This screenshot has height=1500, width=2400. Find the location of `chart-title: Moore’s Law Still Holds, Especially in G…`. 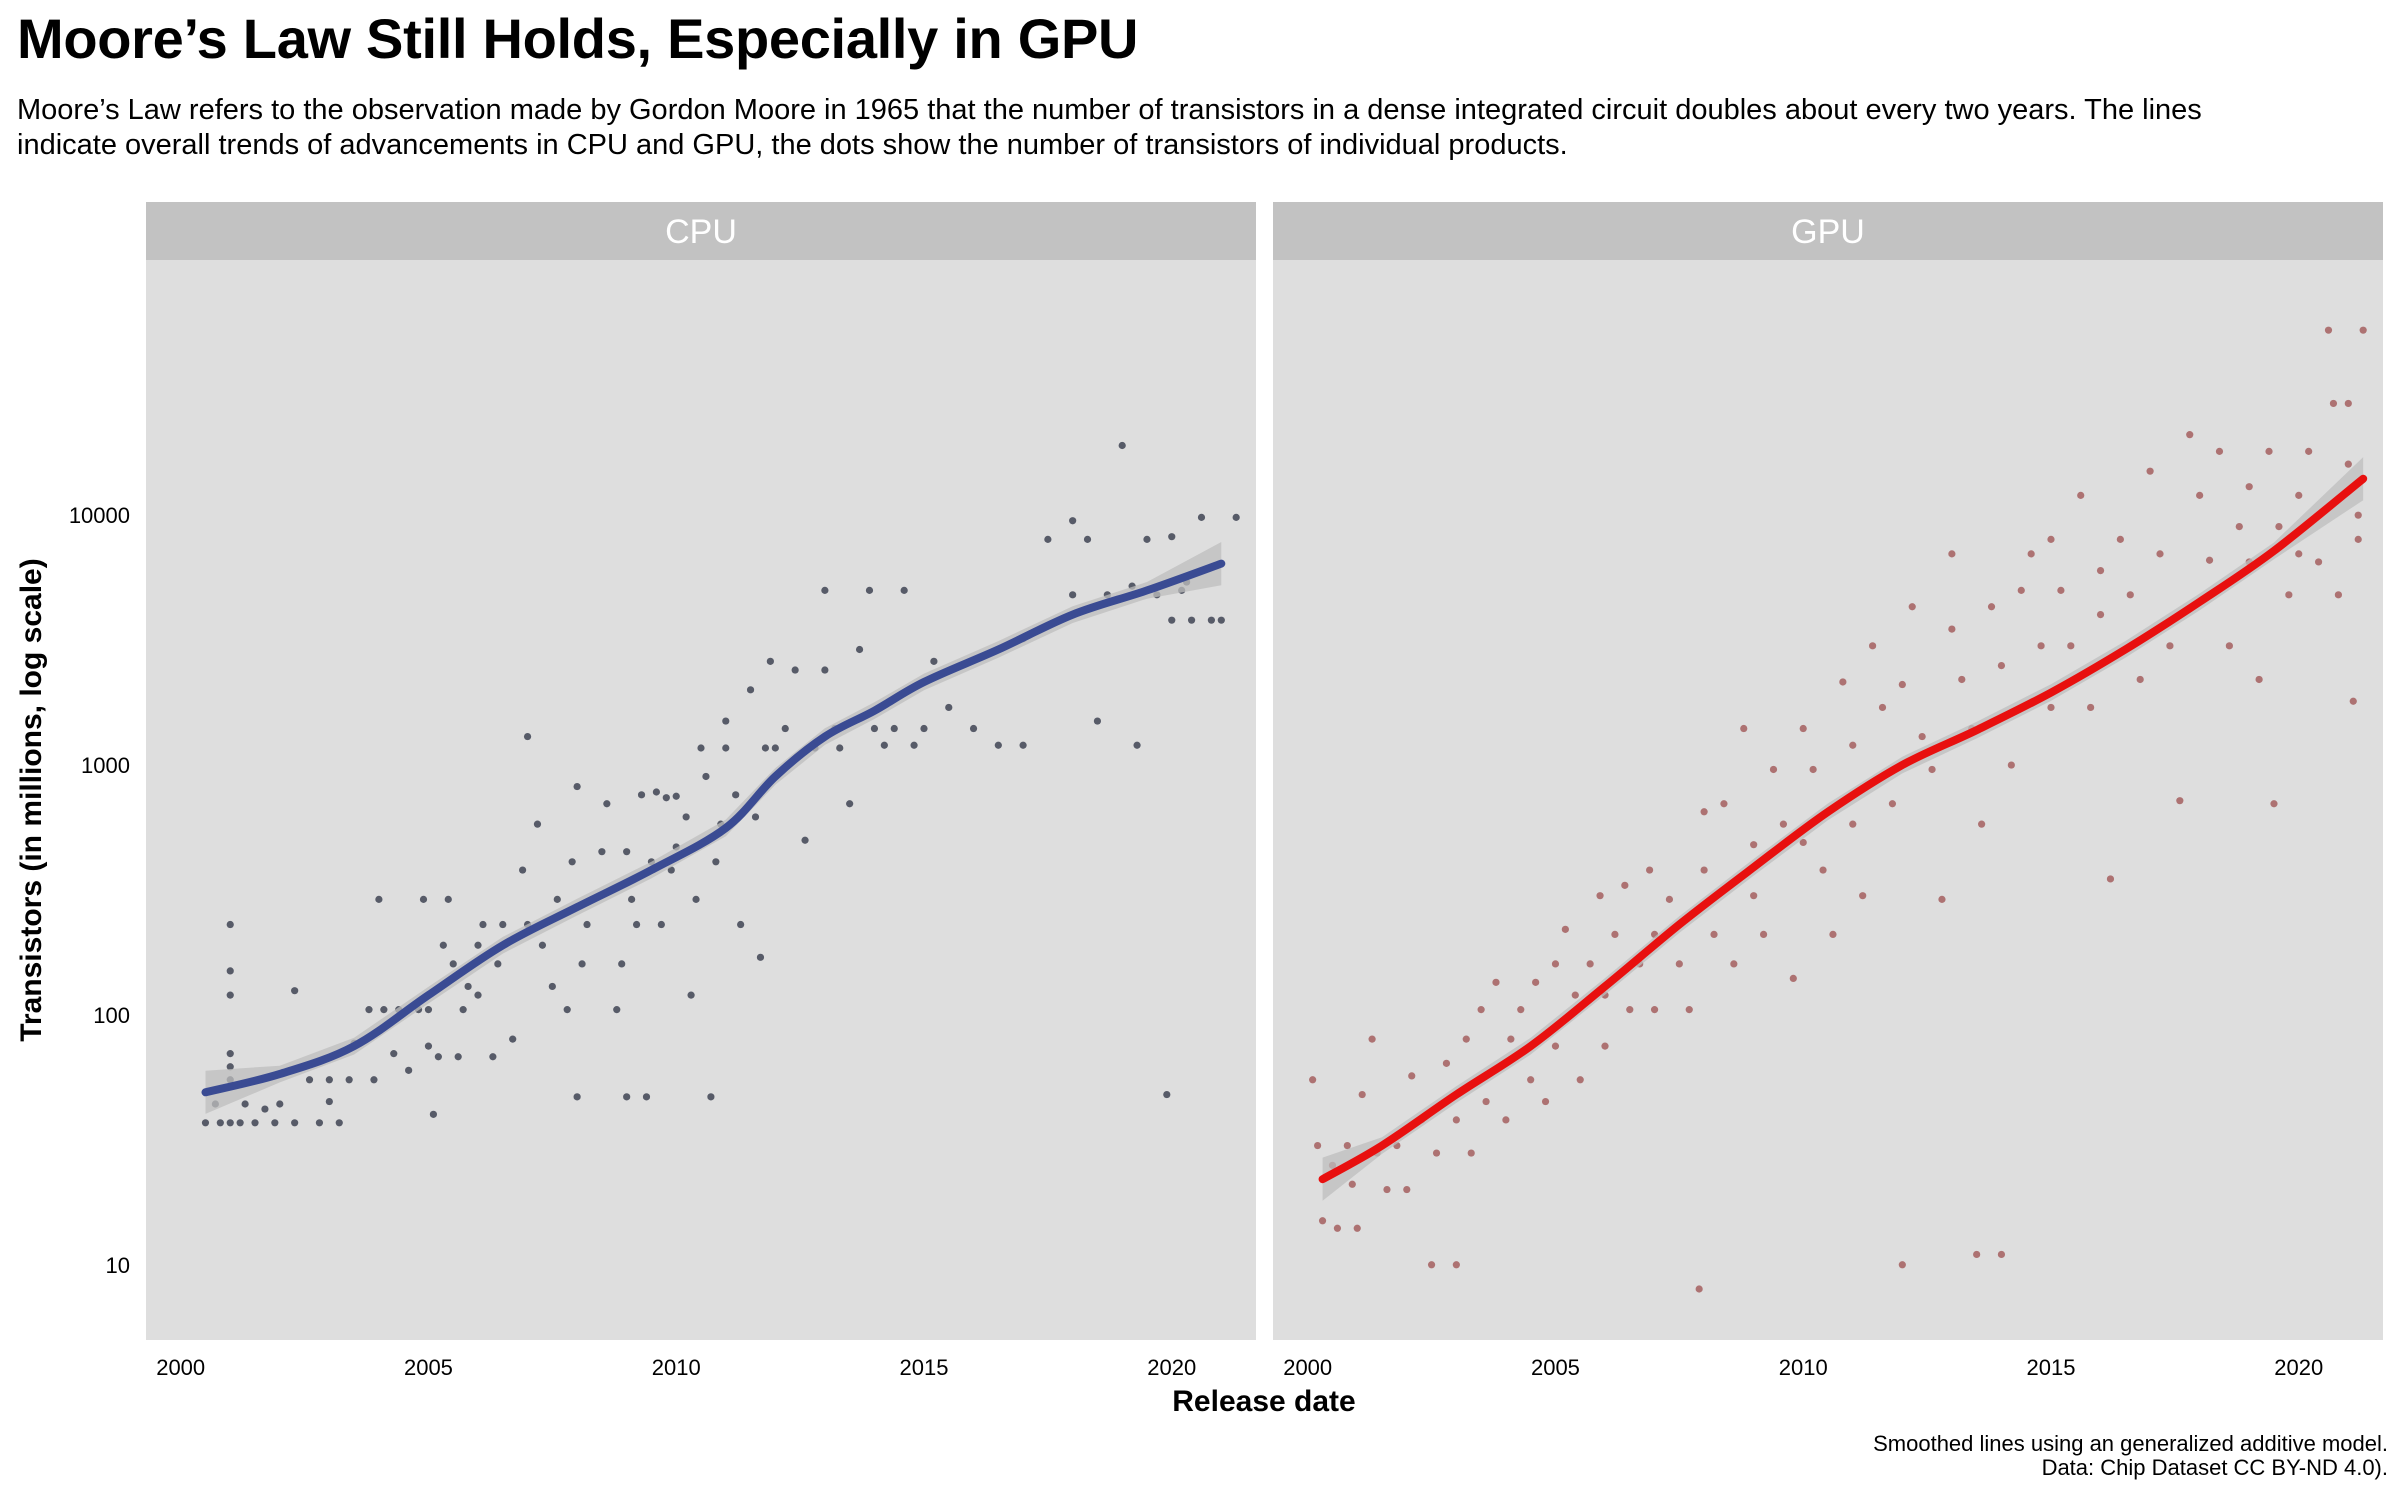

chart-title: Moore’s Law Still Holds, Especially in G… is located at coordinates (578, 38).